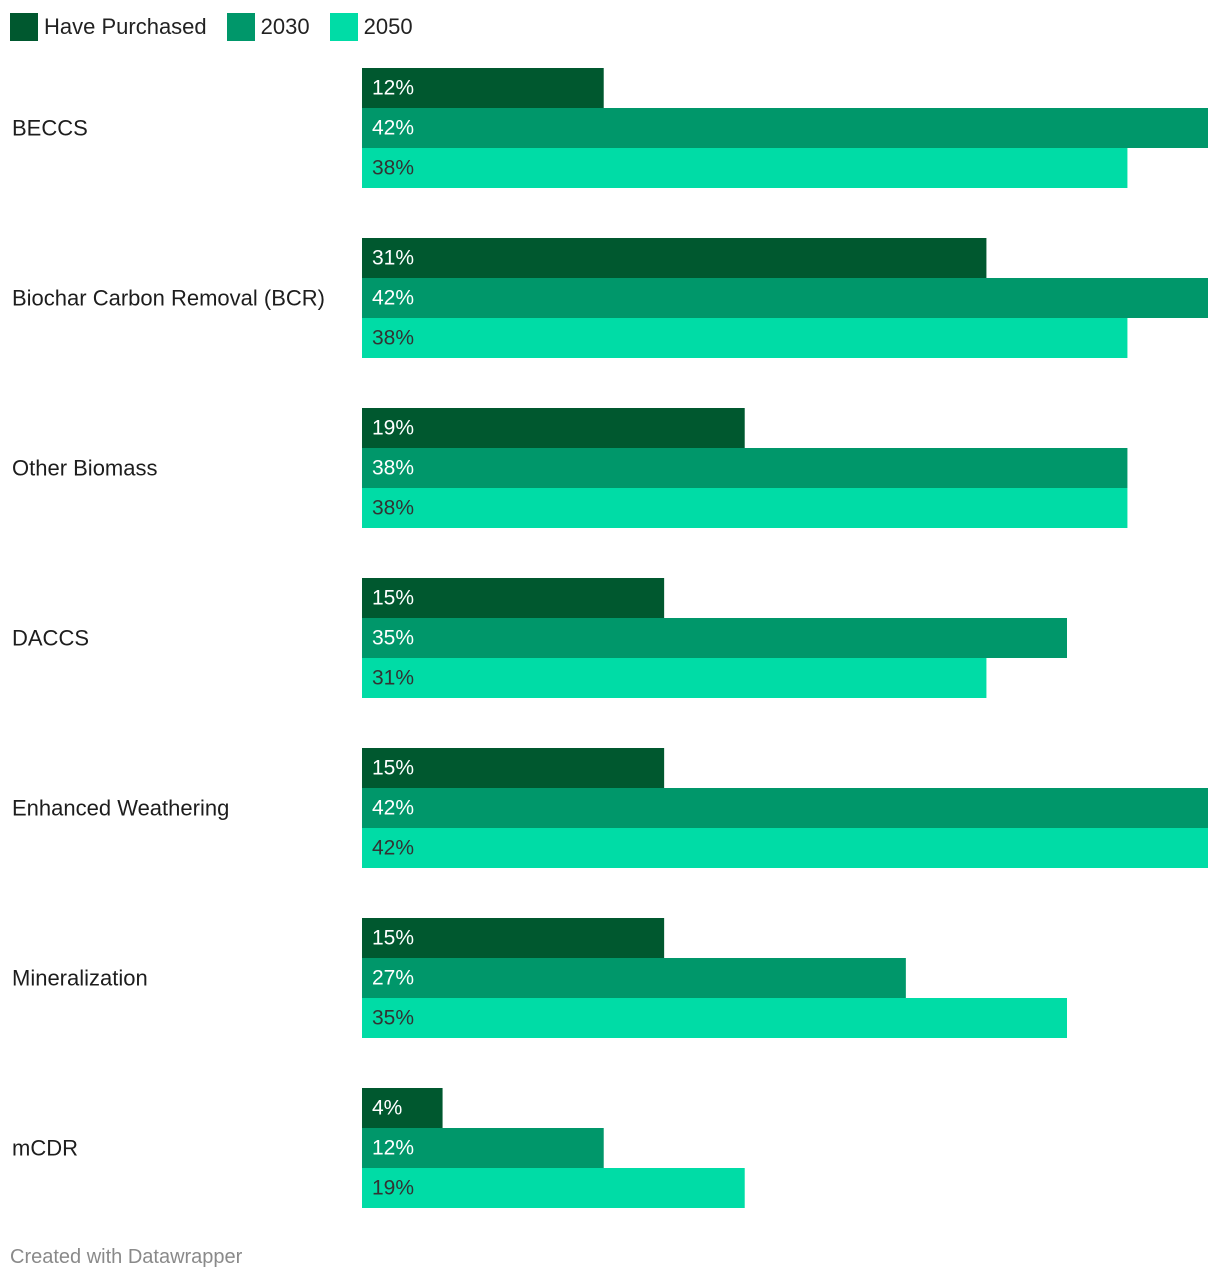 This screenshot has width=1220, height=1286. I want to click on legend-item: Have Purchased, so click(108, 27).